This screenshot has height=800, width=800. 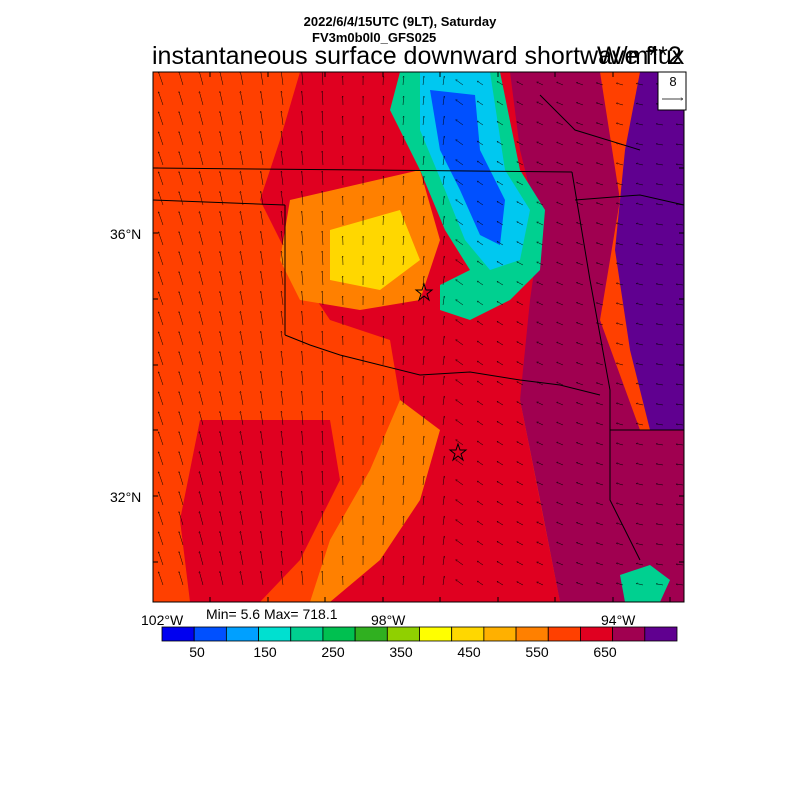 I want to click on colorbar-label: 150, so click(x=265, y=652).